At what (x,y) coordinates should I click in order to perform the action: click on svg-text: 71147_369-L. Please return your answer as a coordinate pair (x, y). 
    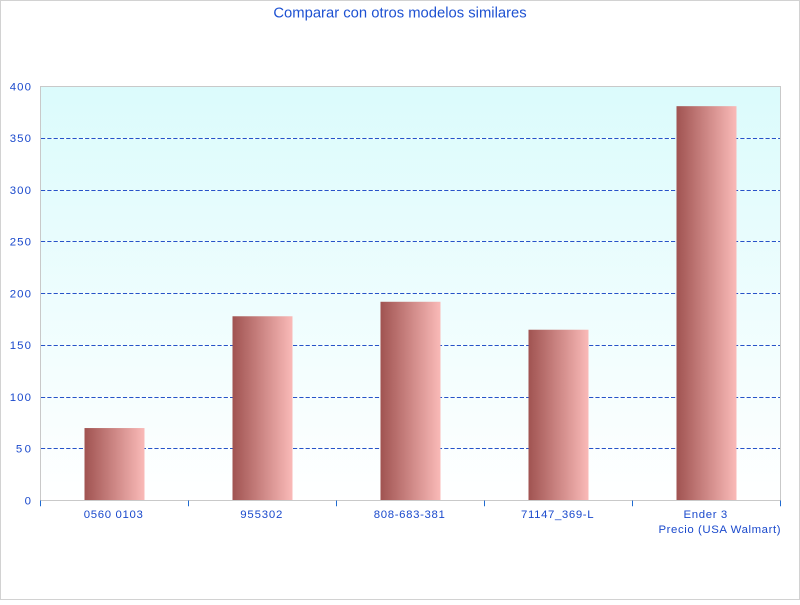
    Looking at the image, I should click on (557, 515).